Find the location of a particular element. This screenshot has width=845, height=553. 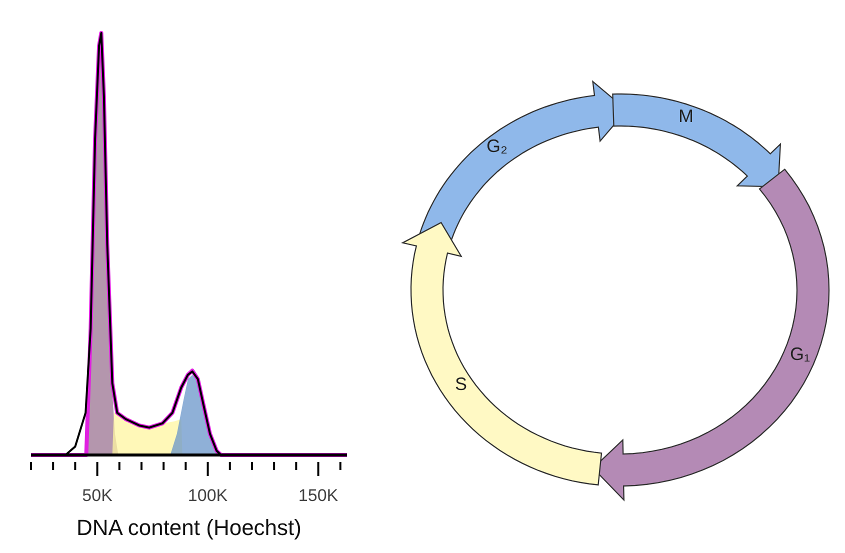

text: G₂ is located at coordinates (497, 146).